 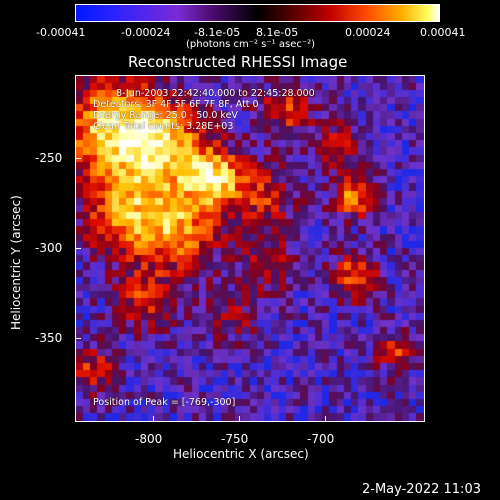 What do you see at coordinates (217, 32) in the screenshot?
I see `colorbar-tick: -8.1e-05` at bounding box center [217, 32].